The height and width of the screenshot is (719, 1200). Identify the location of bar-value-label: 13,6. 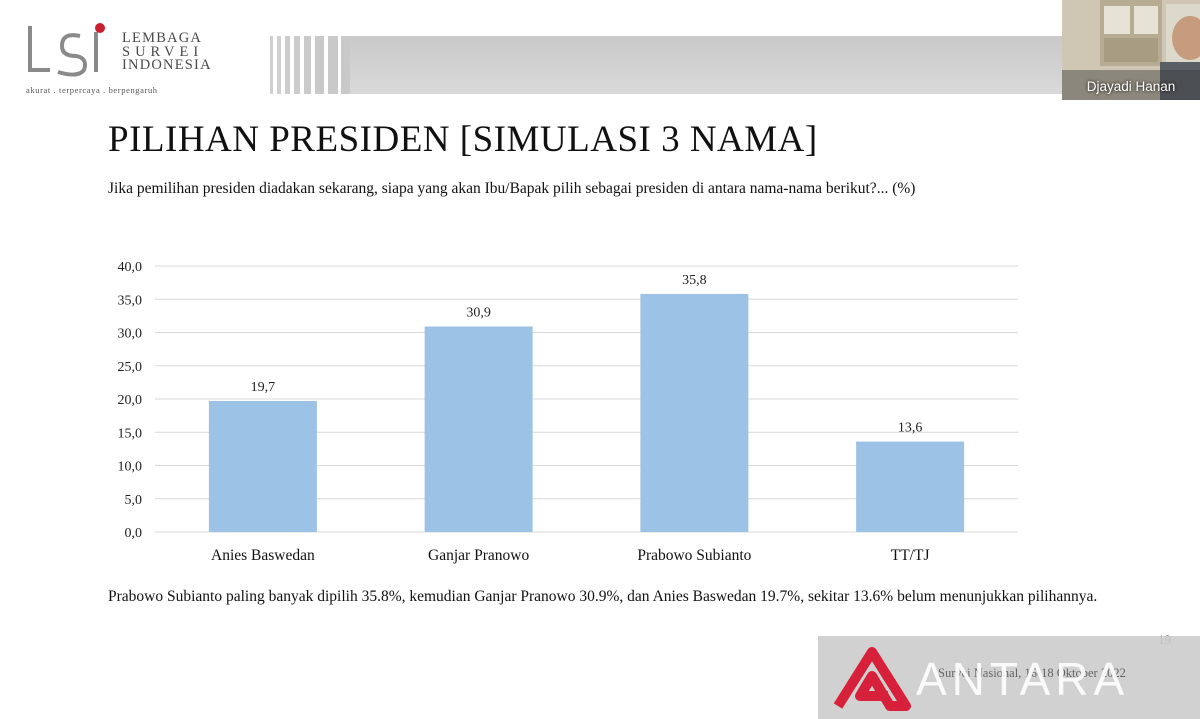
(910, 428).